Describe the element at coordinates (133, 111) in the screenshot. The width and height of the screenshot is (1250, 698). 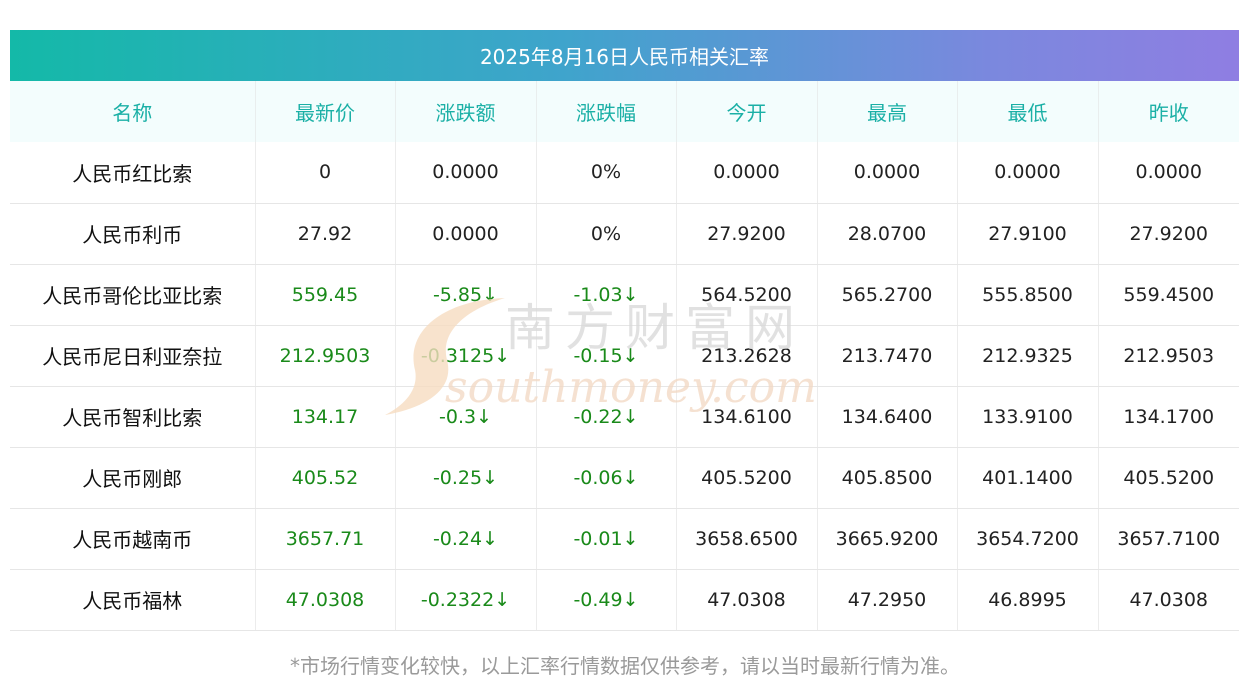
I see `col-header-name: 名称` at that location.